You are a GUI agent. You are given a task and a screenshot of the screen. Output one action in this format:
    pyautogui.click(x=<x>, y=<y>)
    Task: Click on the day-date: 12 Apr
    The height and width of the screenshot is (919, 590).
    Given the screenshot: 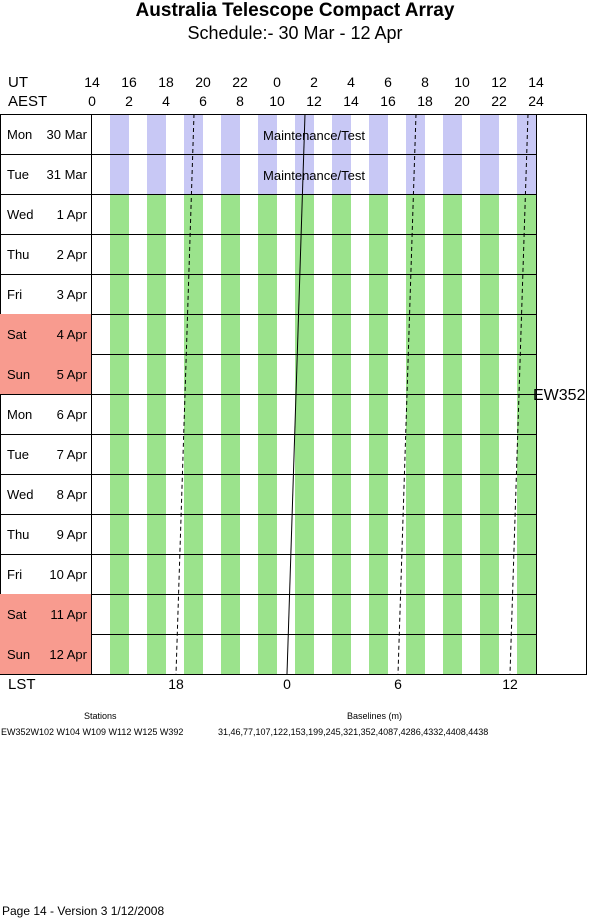 What is the action you would take?
    pyautogui.click(x=68, y=654)
    